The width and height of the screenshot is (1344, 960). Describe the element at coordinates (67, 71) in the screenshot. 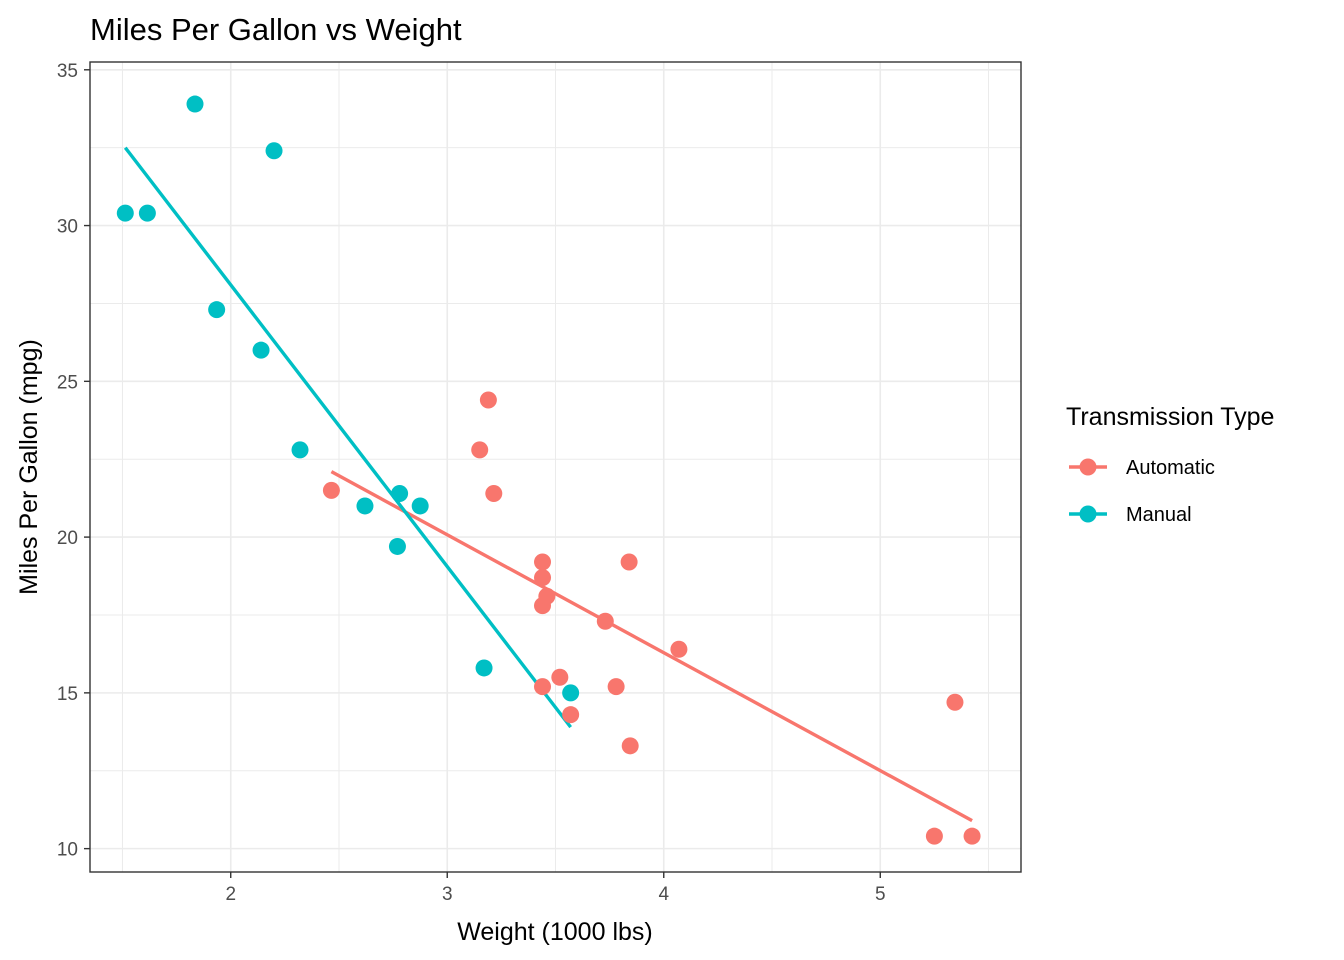

I see `y-tick-label: 35` at that location.